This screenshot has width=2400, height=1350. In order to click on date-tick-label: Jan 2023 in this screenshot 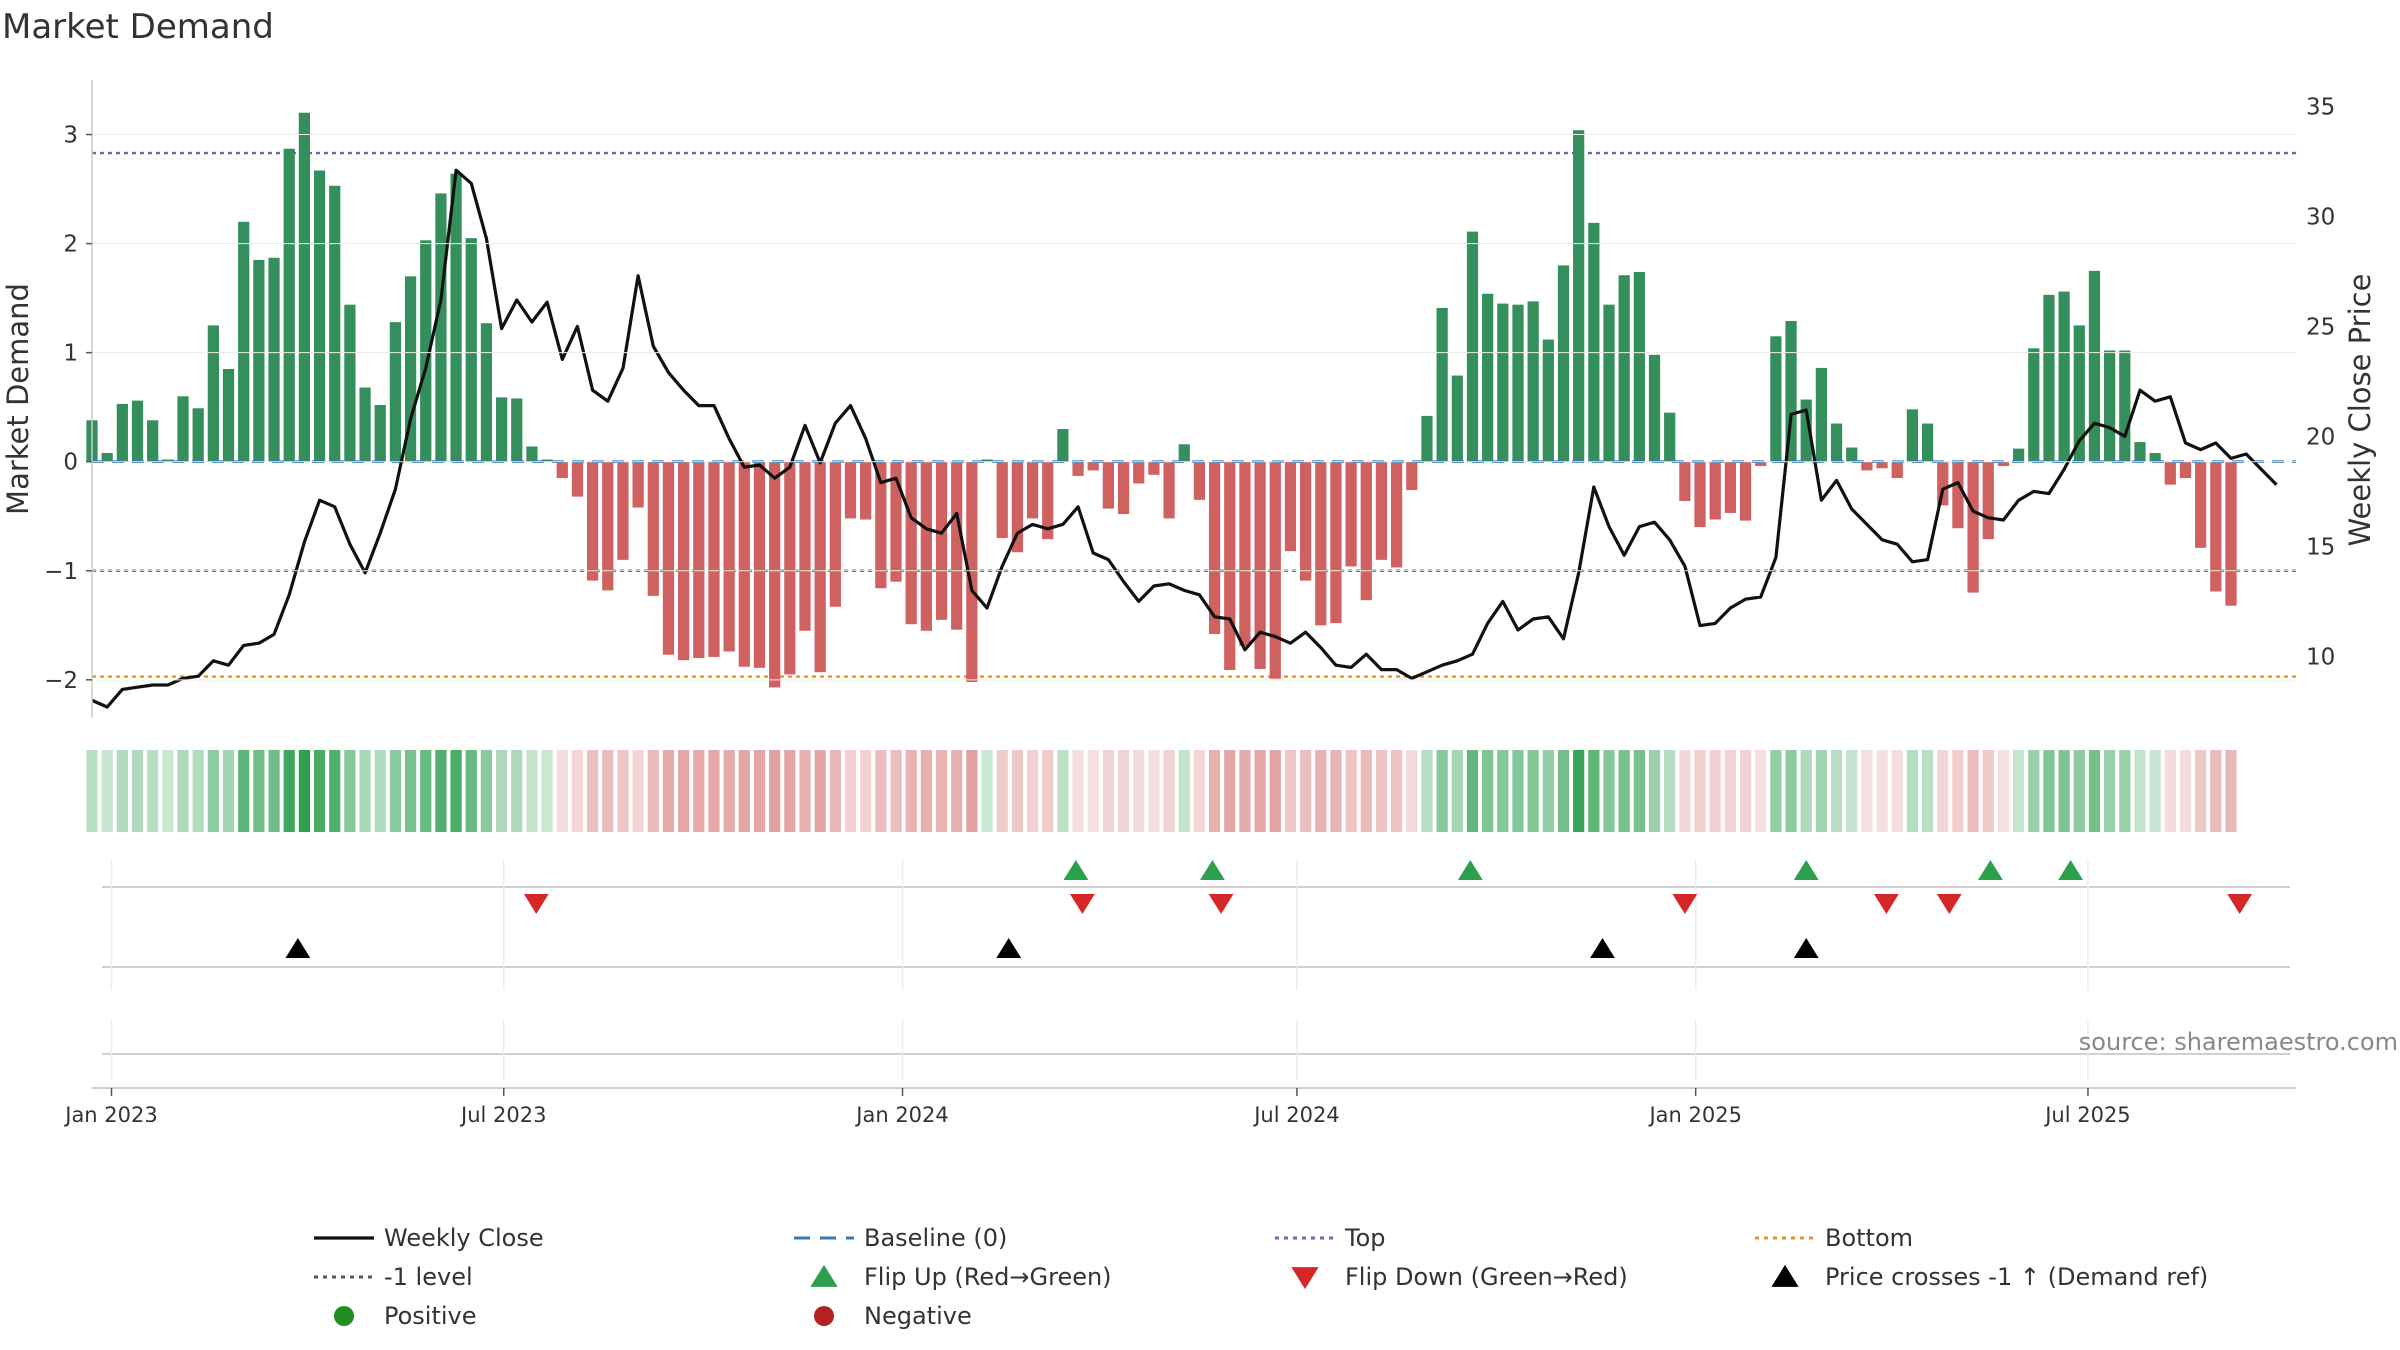, I will do `click(110, 1115)`.